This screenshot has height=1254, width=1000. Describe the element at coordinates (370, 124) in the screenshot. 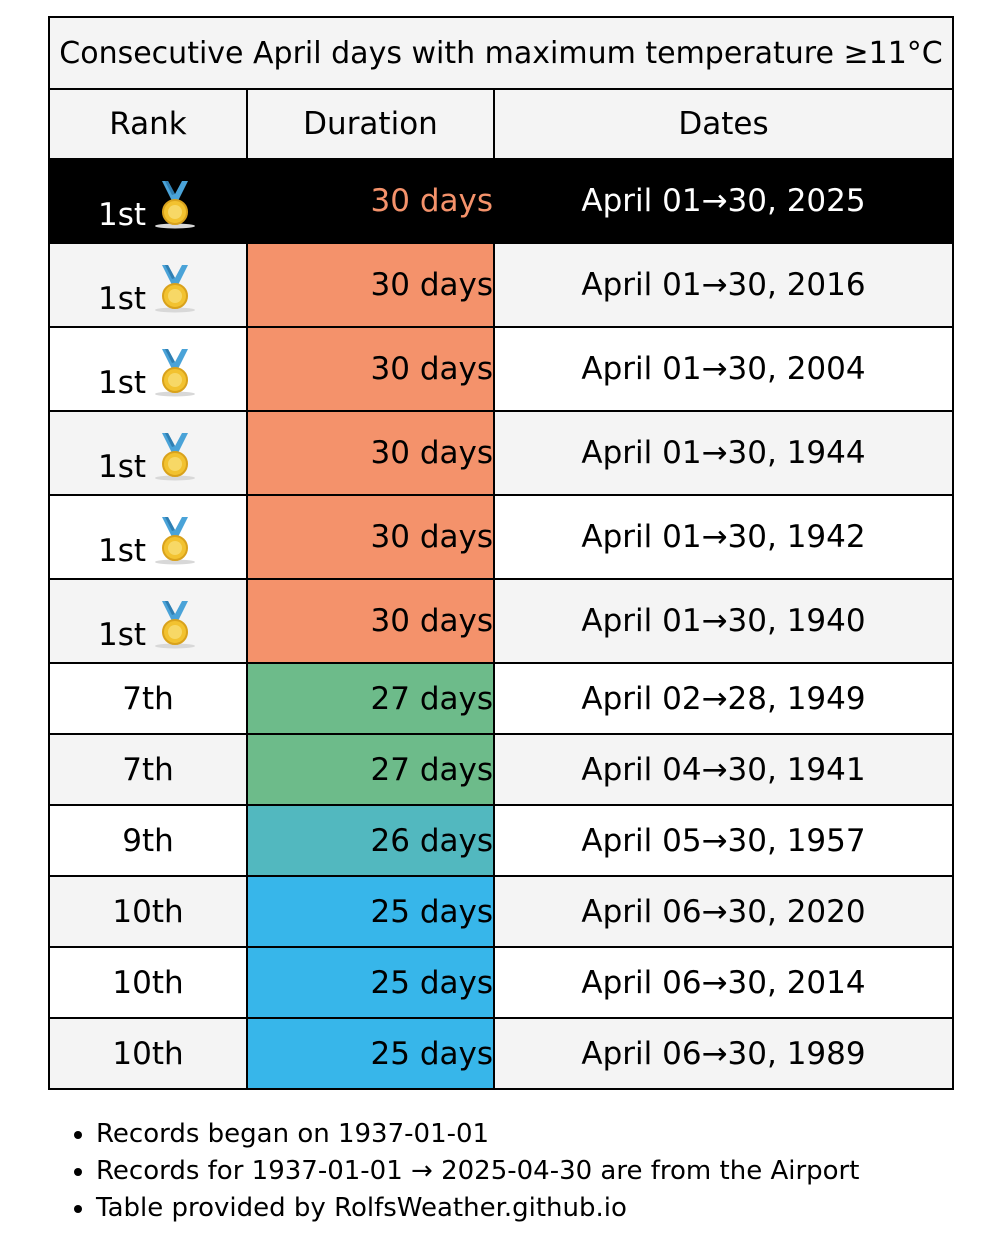

I see `column-header-duration: Duration` at that location.